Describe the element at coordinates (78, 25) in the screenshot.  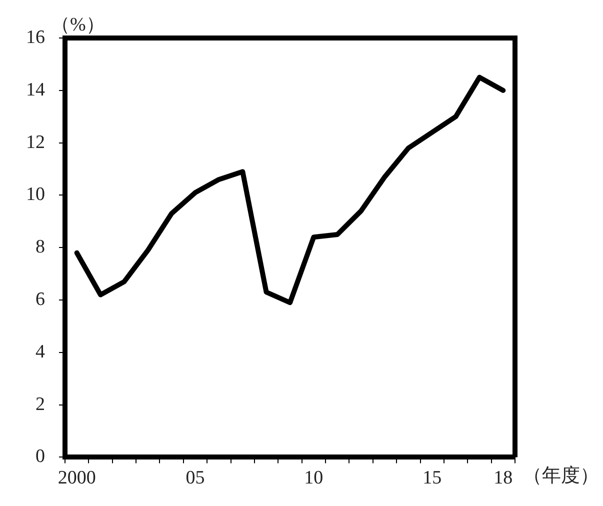
I see `y-axis-title: （%）` at that location.